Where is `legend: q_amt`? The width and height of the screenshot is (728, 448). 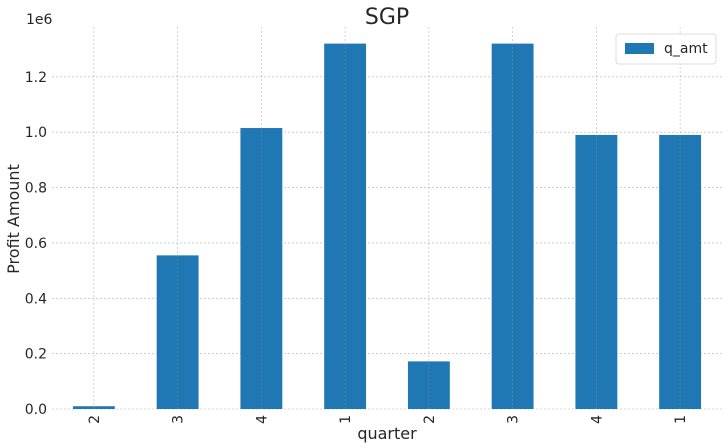 legend: q_amt is located at coordinates (666, 49).